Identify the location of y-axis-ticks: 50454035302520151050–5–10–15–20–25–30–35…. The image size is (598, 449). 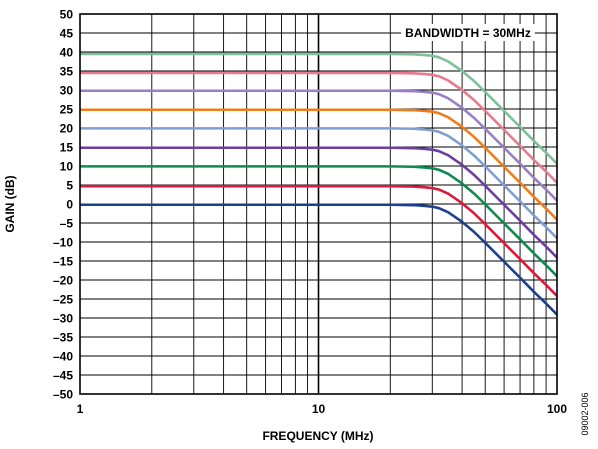
(63, 205).